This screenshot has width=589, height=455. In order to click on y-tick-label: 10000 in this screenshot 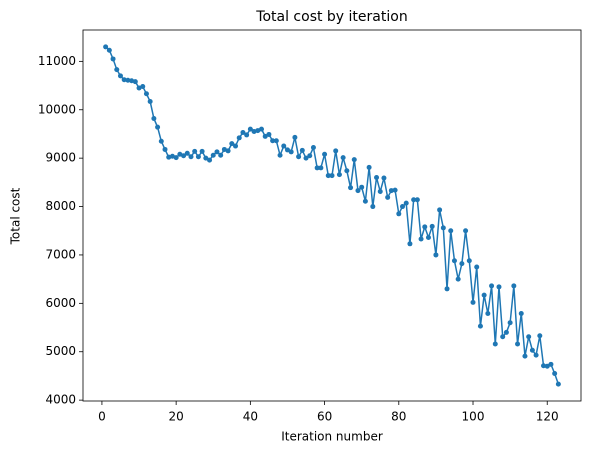, I will do `click(57, 109)`.